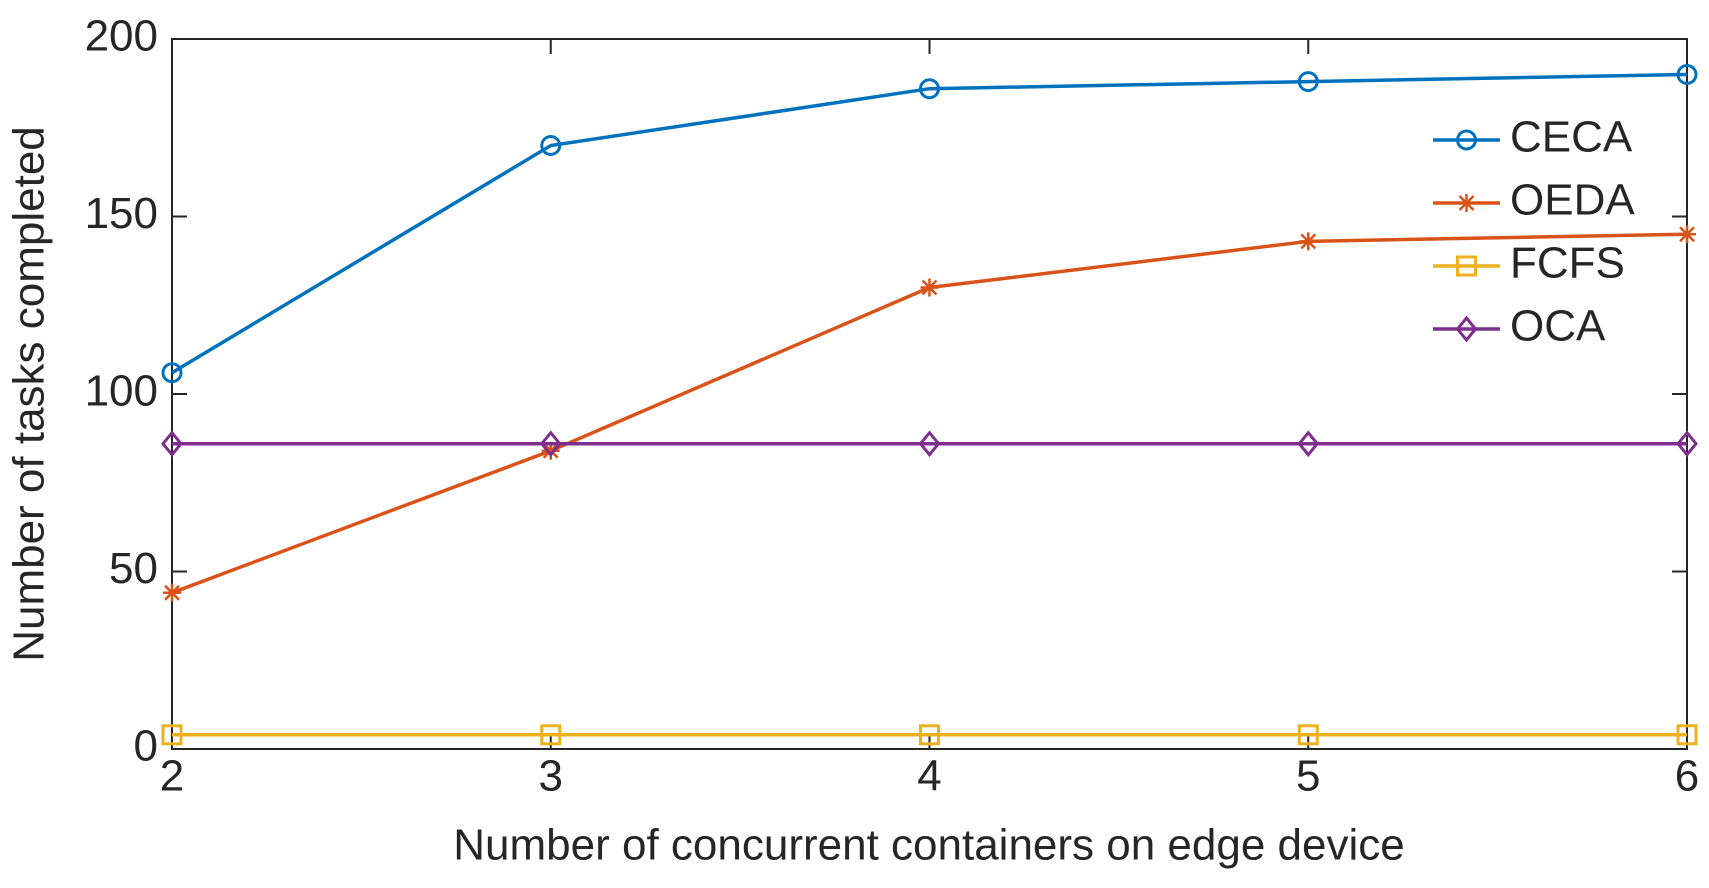 The height and width of the screenshot is (888, 1709). What do you see at coordinates (551, 776) in the screenshot?
I see `x-tick-label: 3` at bounding box center [551, 776].